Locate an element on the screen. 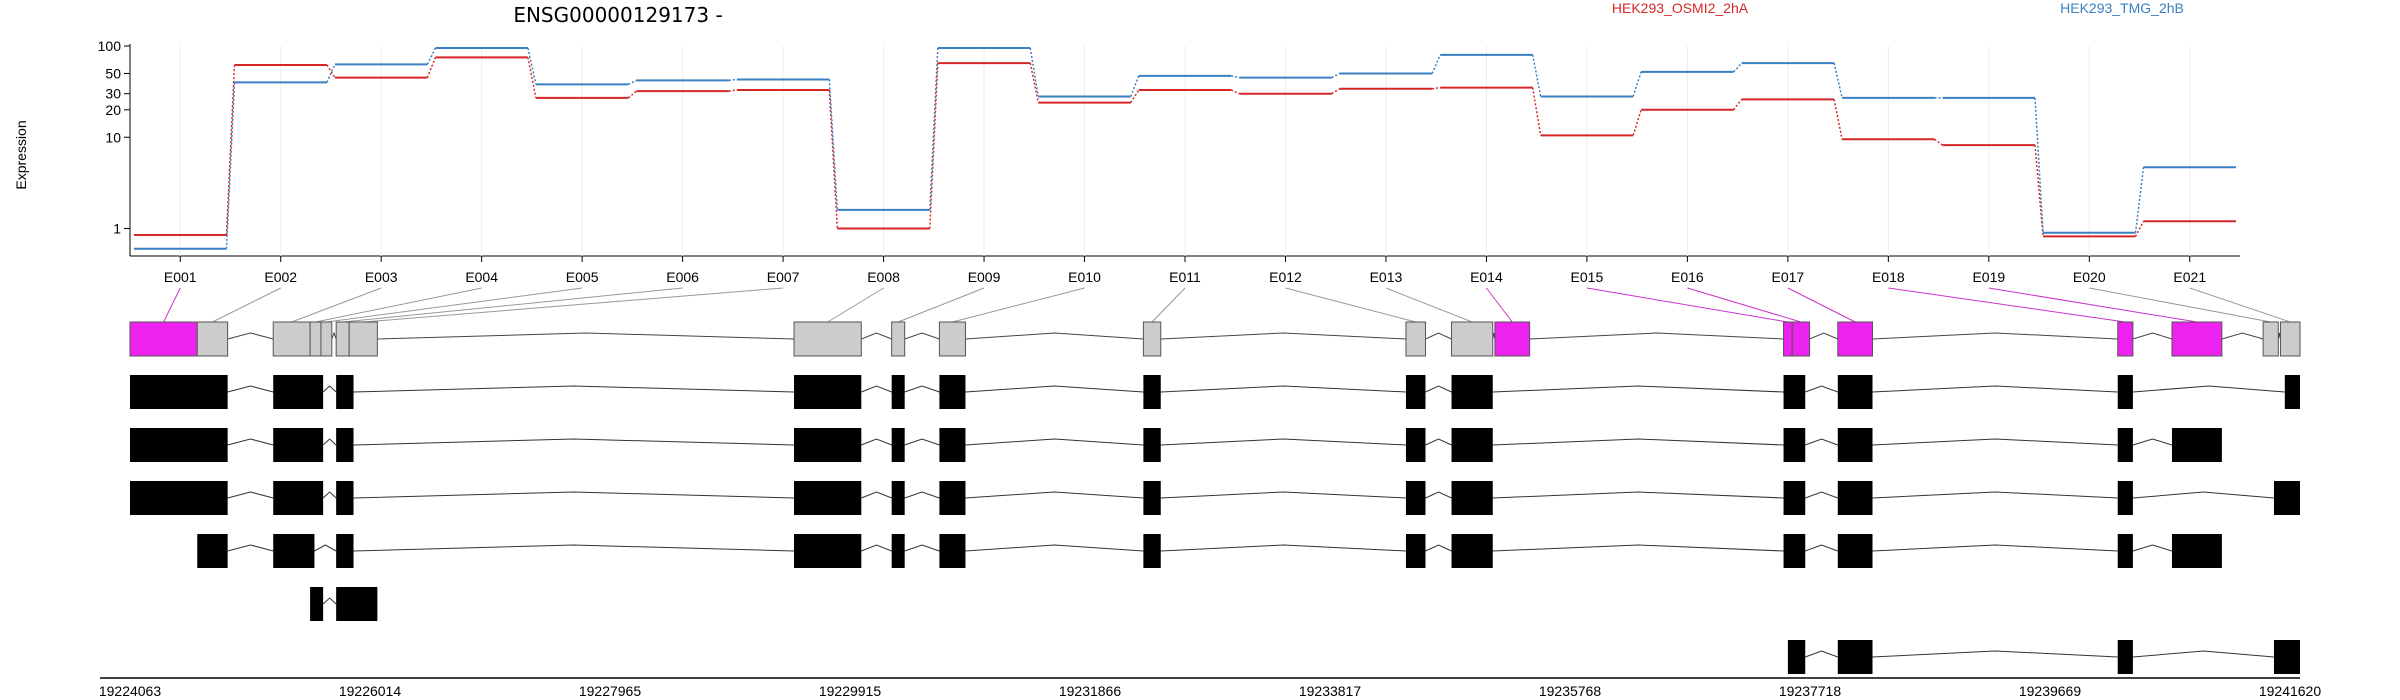 This screenshot has height=700, width=2400. exon-E007 is located at coordinates (363, 339).